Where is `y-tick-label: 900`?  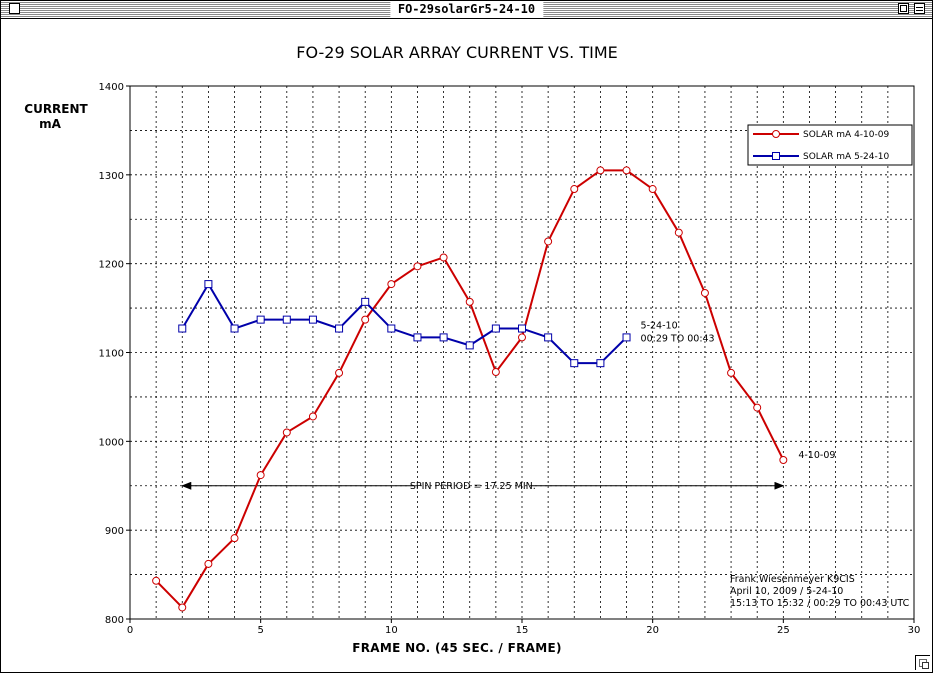 y-tick-label: 900 is located at coordinates (114, 531).